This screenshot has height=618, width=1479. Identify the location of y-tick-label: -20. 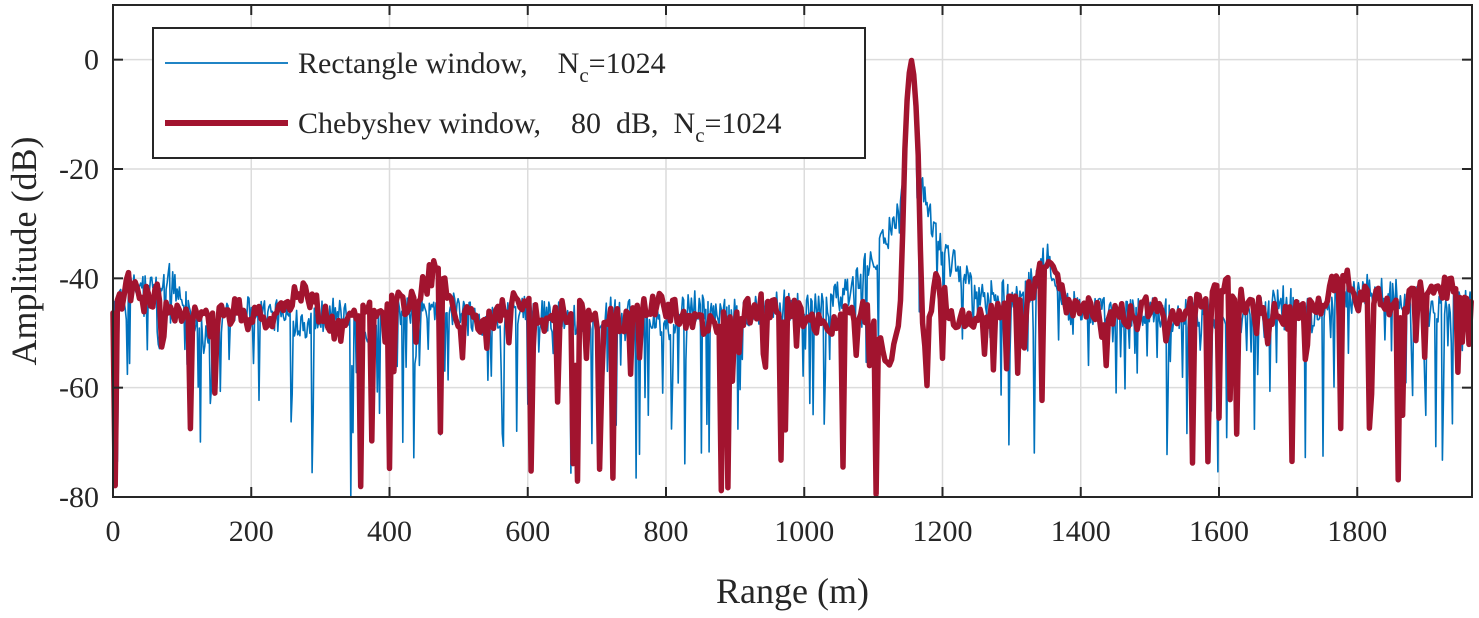
(79, 169).